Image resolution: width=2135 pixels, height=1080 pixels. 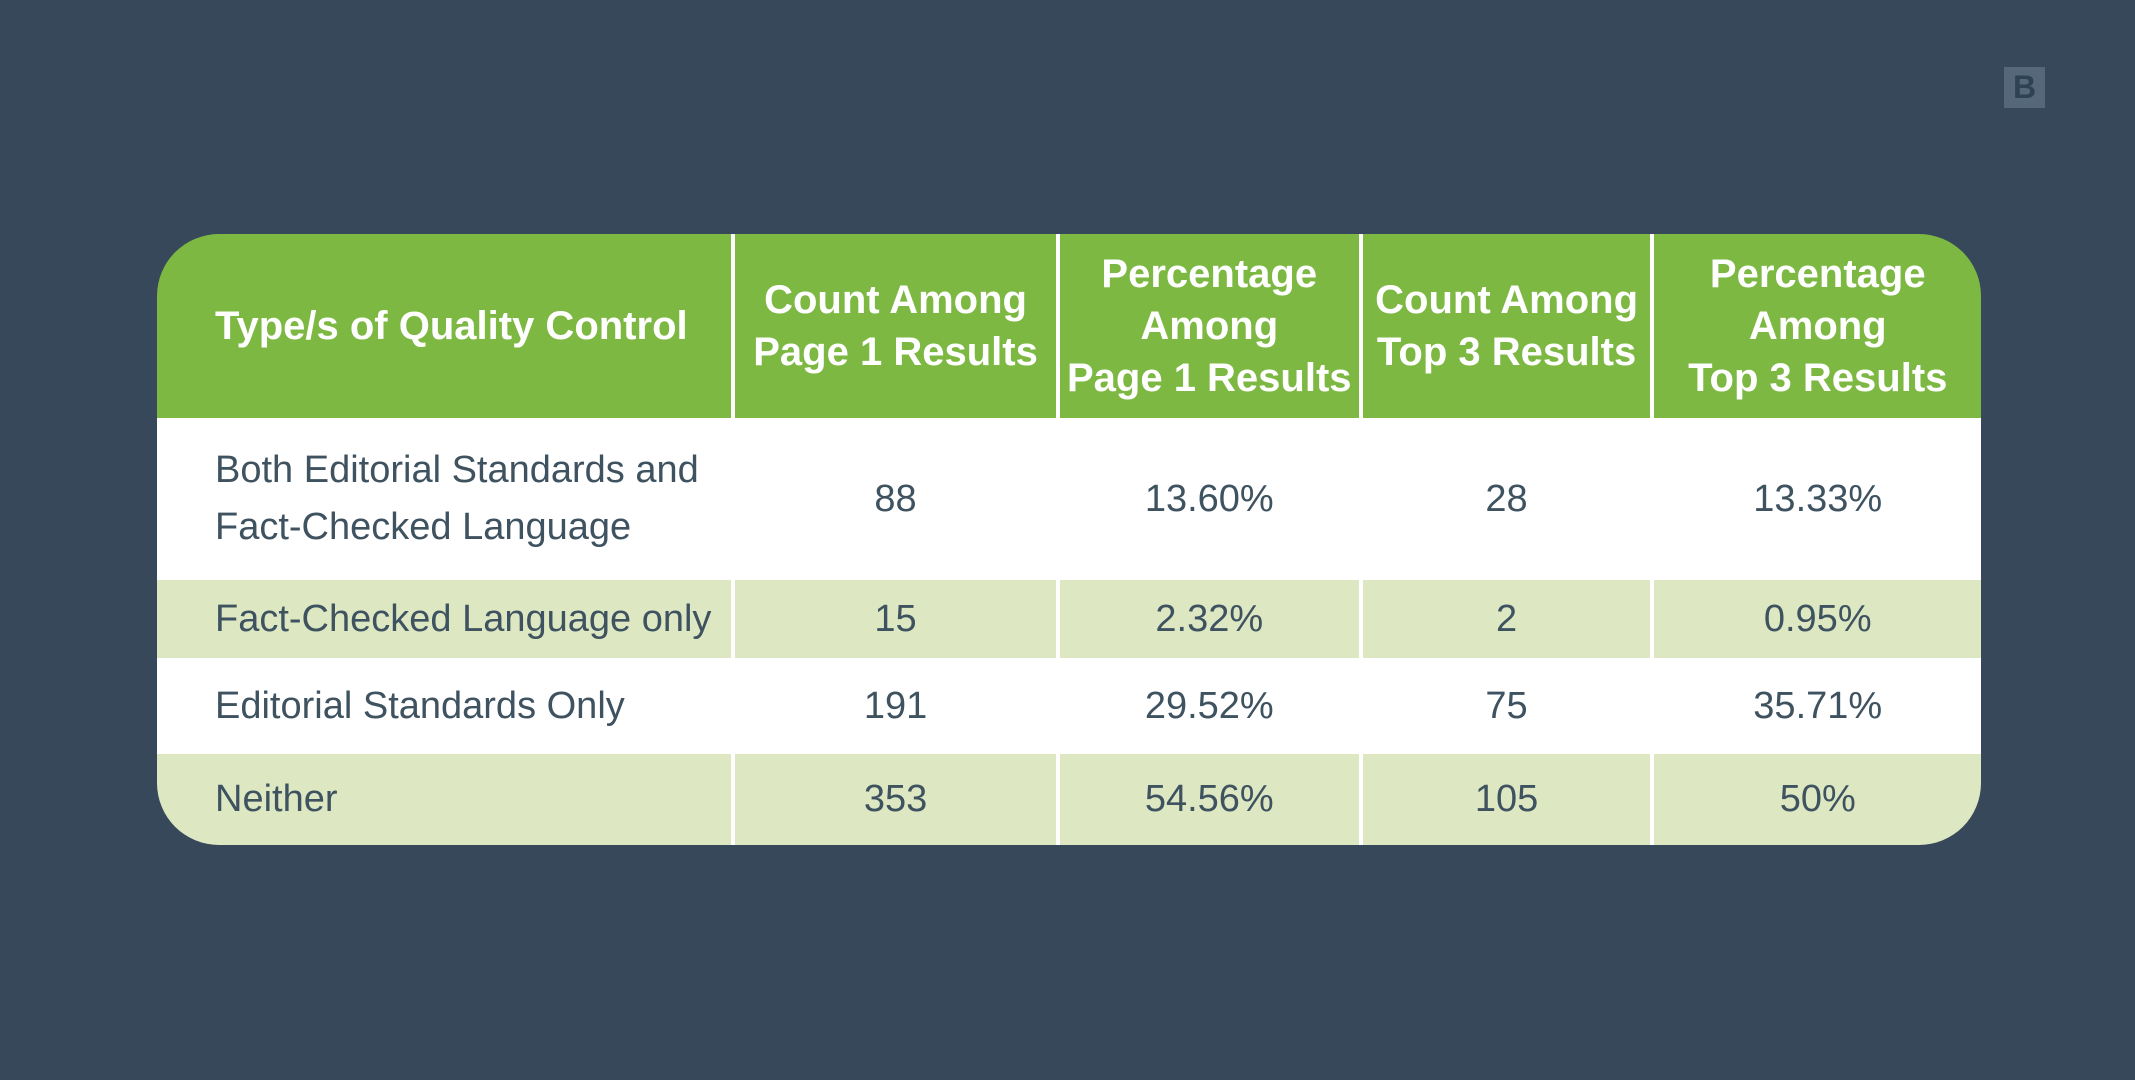 What do you see at coordinates (1211, 799) in the screenshot?
I see `value-cell: 54.56%` at bounding box center [1211, 799].